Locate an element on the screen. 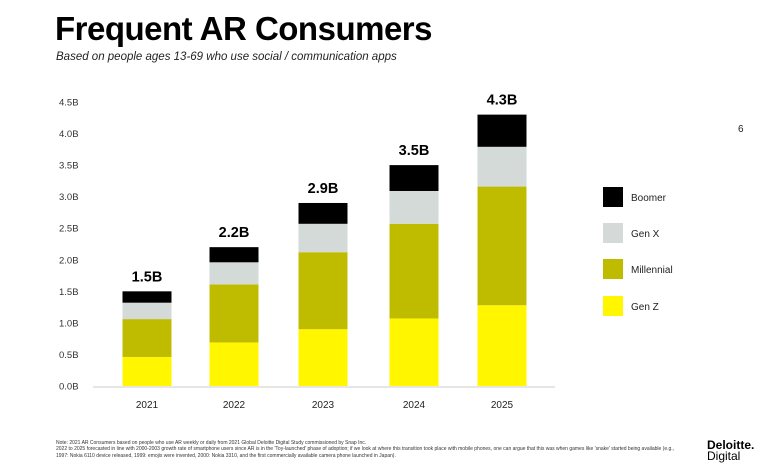 Image resolution: width=768 pixels, height=467 pixels. bar-total-label: 1.5B is located at coordinates (147, 277).